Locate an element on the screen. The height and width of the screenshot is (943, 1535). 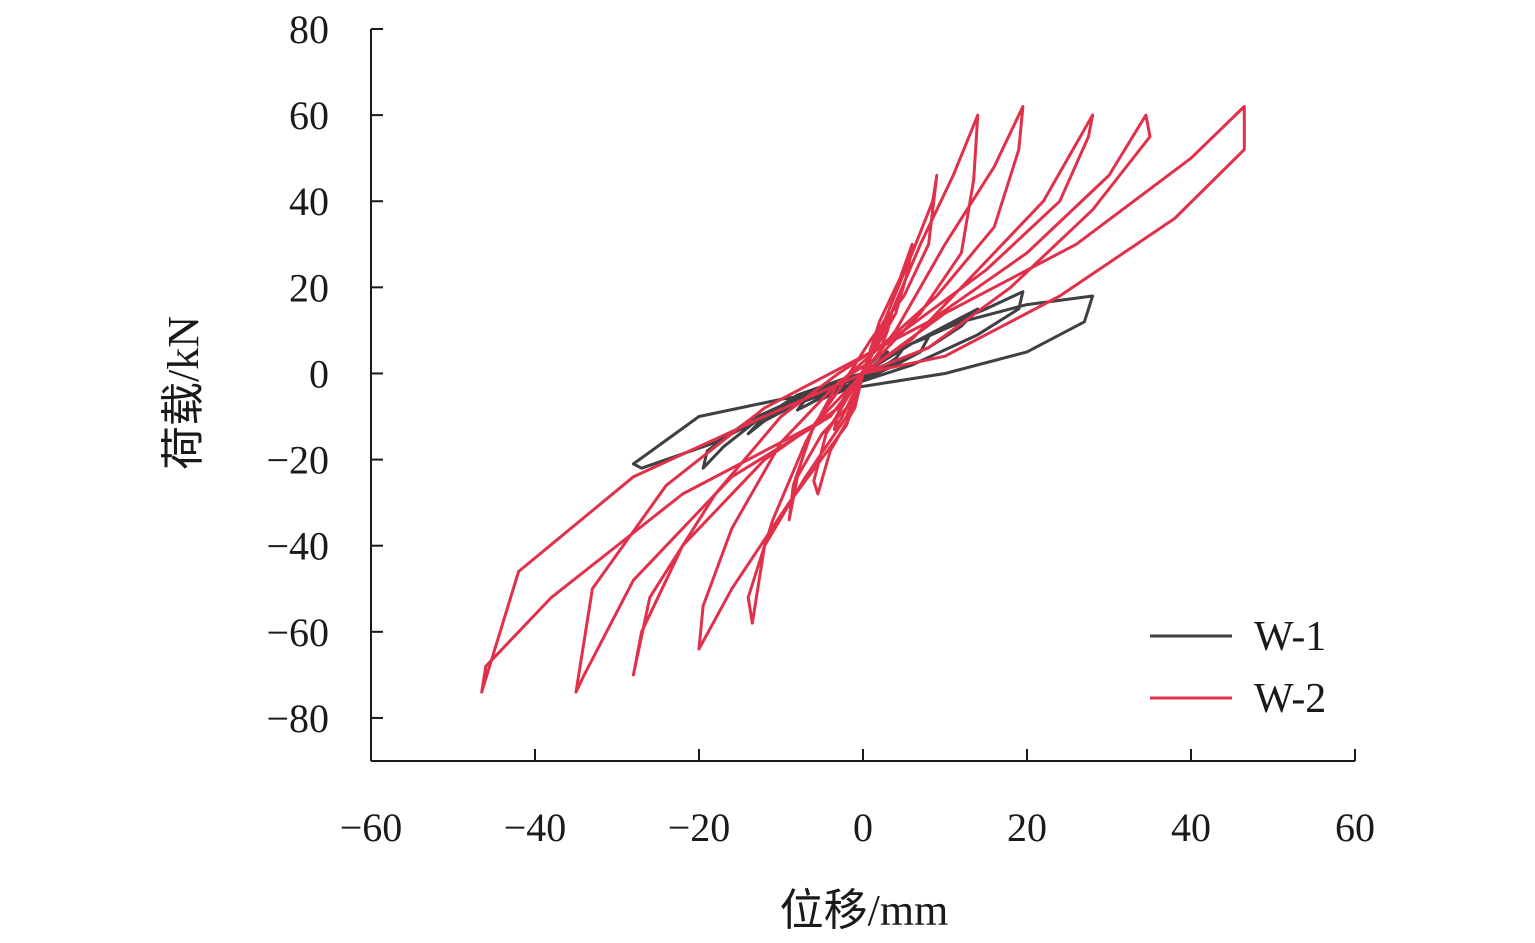
y-tick-label: −40 is located at coordinates (297, 546).